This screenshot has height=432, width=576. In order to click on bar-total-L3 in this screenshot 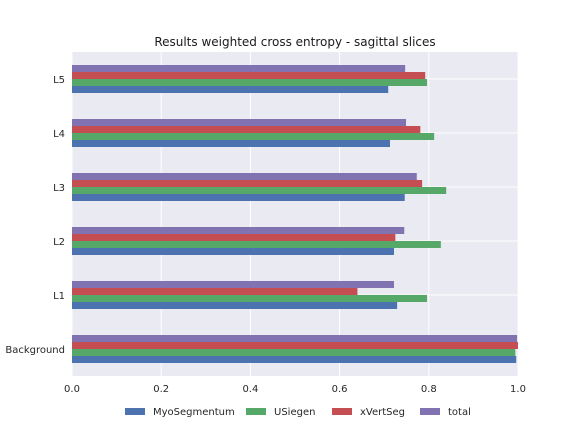, I will do `click(244, 176)`.